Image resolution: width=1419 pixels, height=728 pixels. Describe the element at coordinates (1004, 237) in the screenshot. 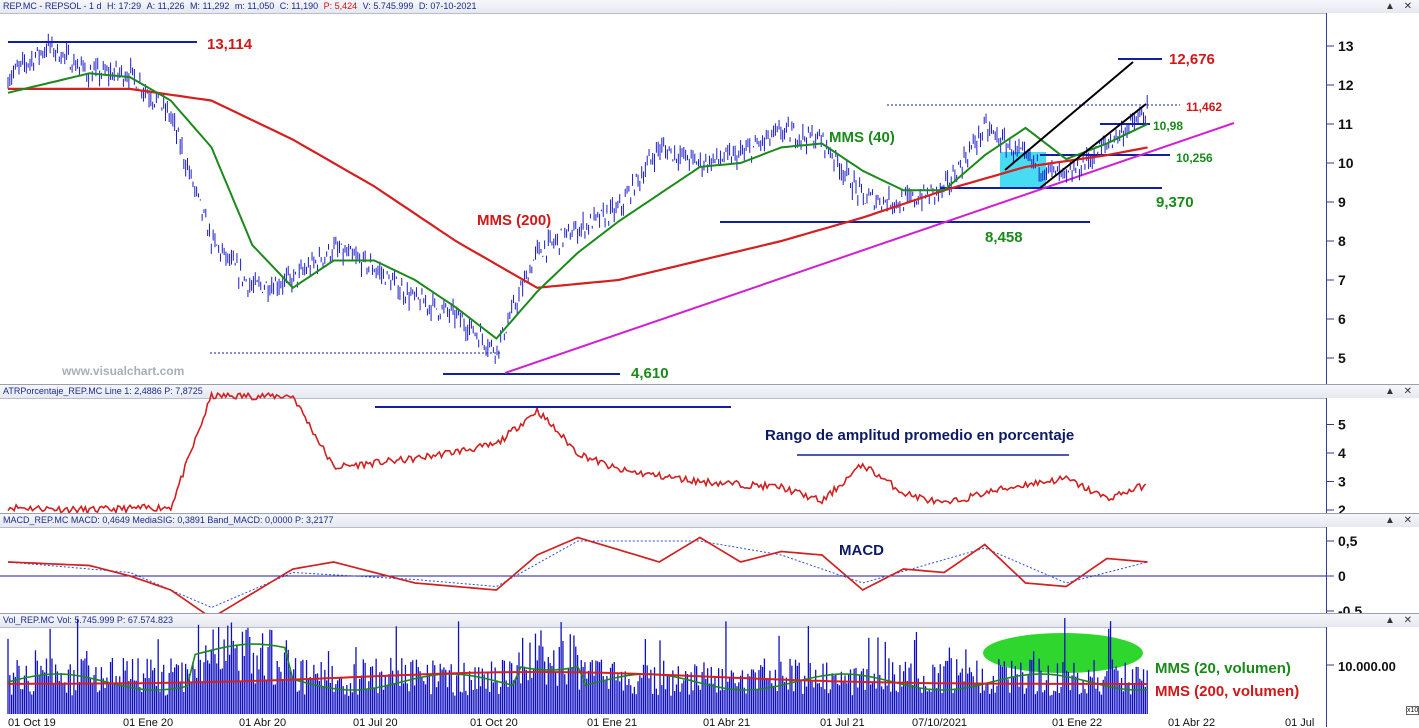

I see `annotation-8458: 8,458` at that location.